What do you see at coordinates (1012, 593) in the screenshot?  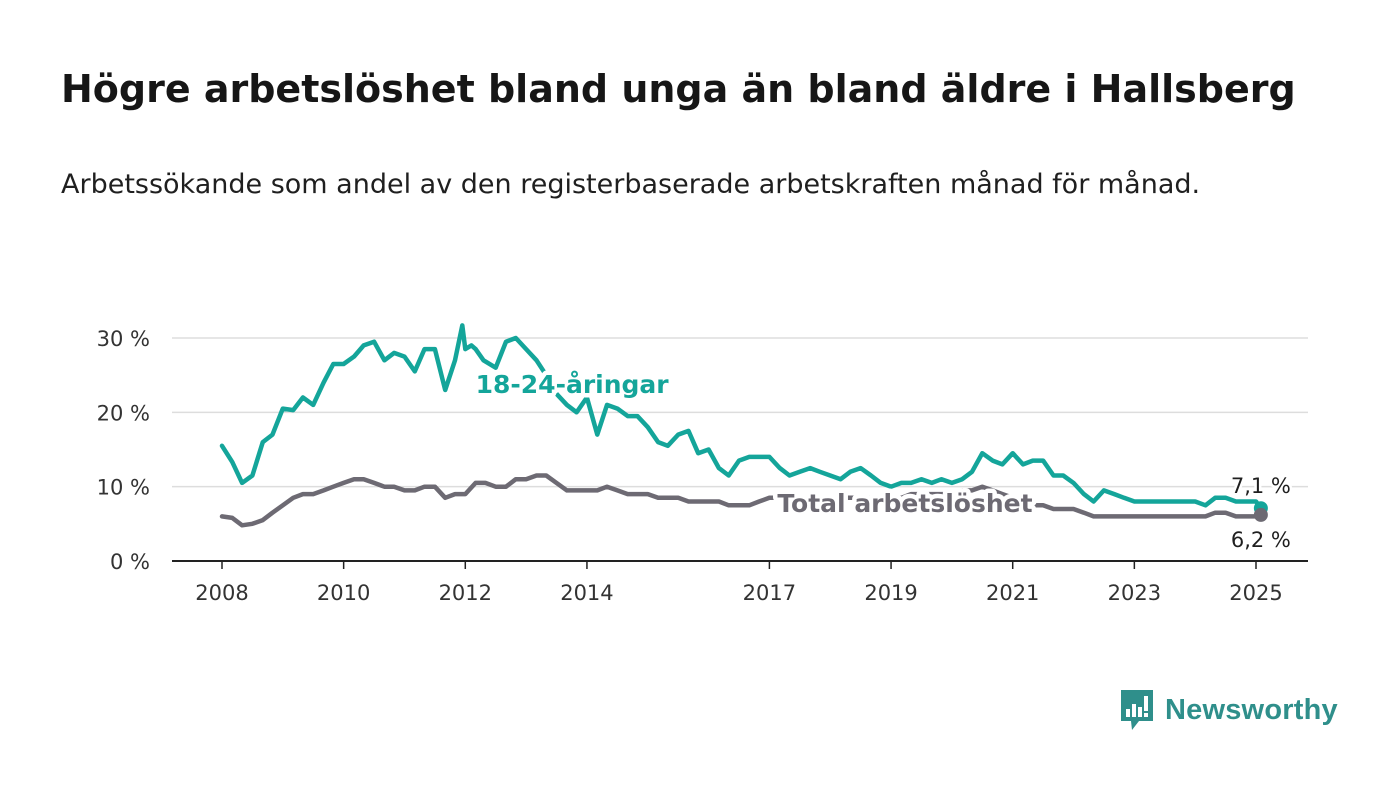 I see `x-tick-label: 2021` at bounding box center [1012, 593].